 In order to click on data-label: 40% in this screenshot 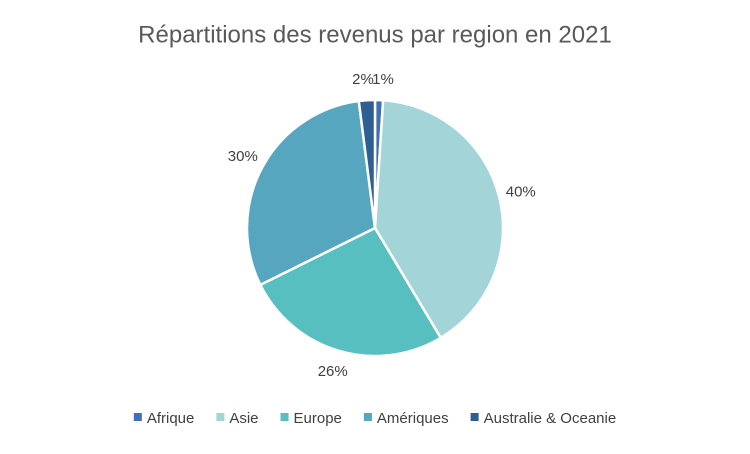, I will do `click(521, 192)`.